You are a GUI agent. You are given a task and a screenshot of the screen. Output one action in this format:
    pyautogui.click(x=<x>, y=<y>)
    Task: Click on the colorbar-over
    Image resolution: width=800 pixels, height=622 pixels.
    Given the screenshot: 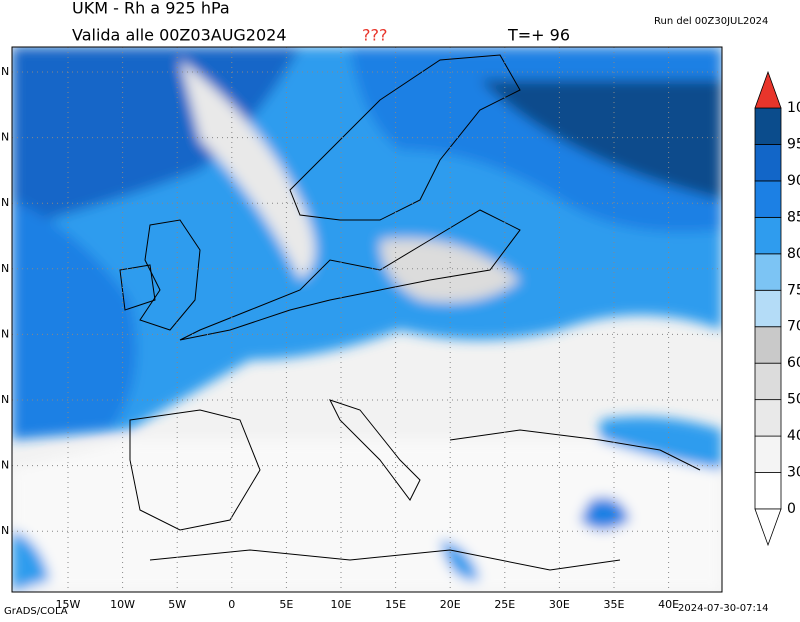 What is the action you would take?
    pyautogui.click(x=768, y=89)
    